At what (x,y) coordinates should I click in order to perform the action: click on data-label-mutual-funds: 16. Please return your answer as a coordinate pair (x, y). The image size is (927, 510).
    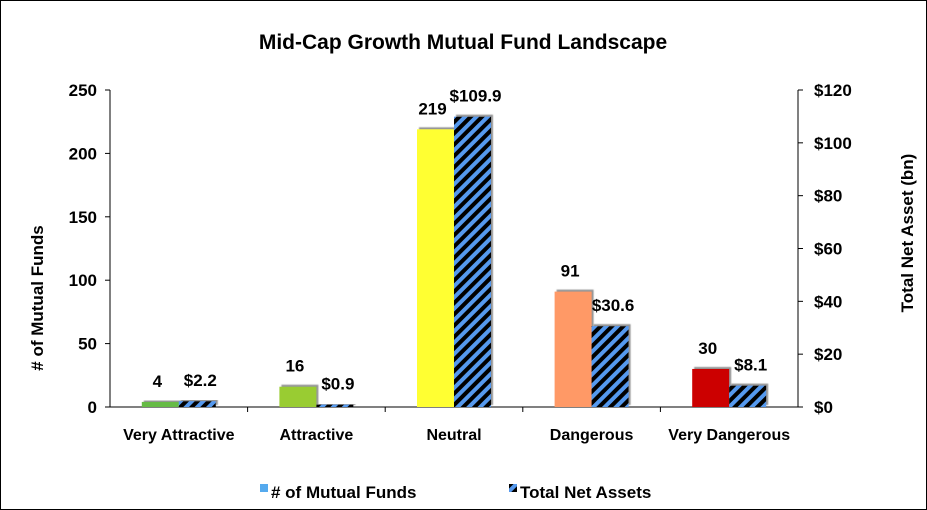
    Looking at the image, I should click on (294, 366).